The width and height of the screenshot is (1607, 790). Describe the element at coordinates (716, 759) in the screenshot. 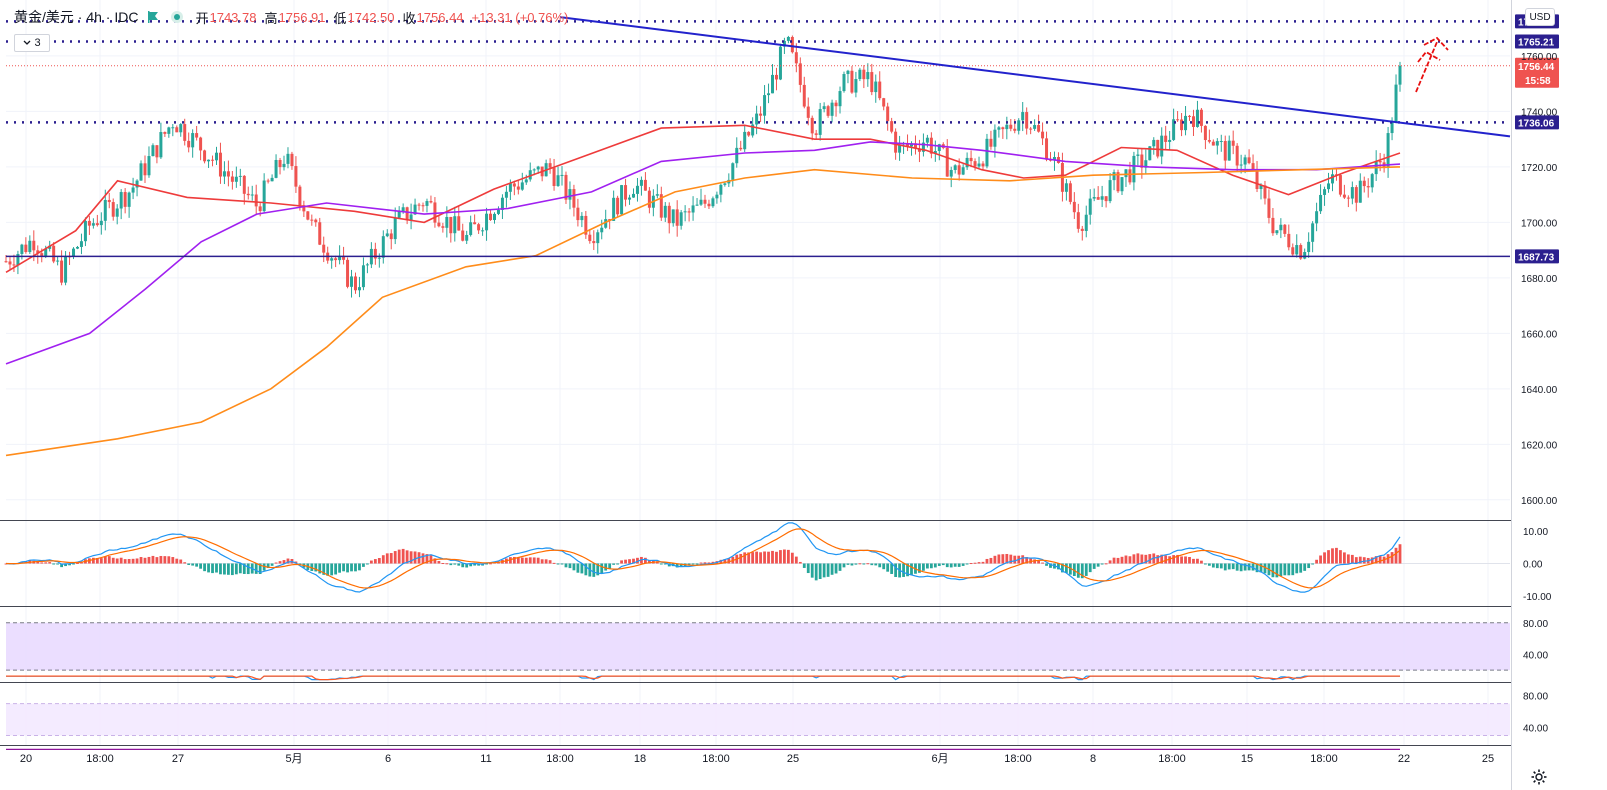

I see `x-tick-label: 18:00` at that location.